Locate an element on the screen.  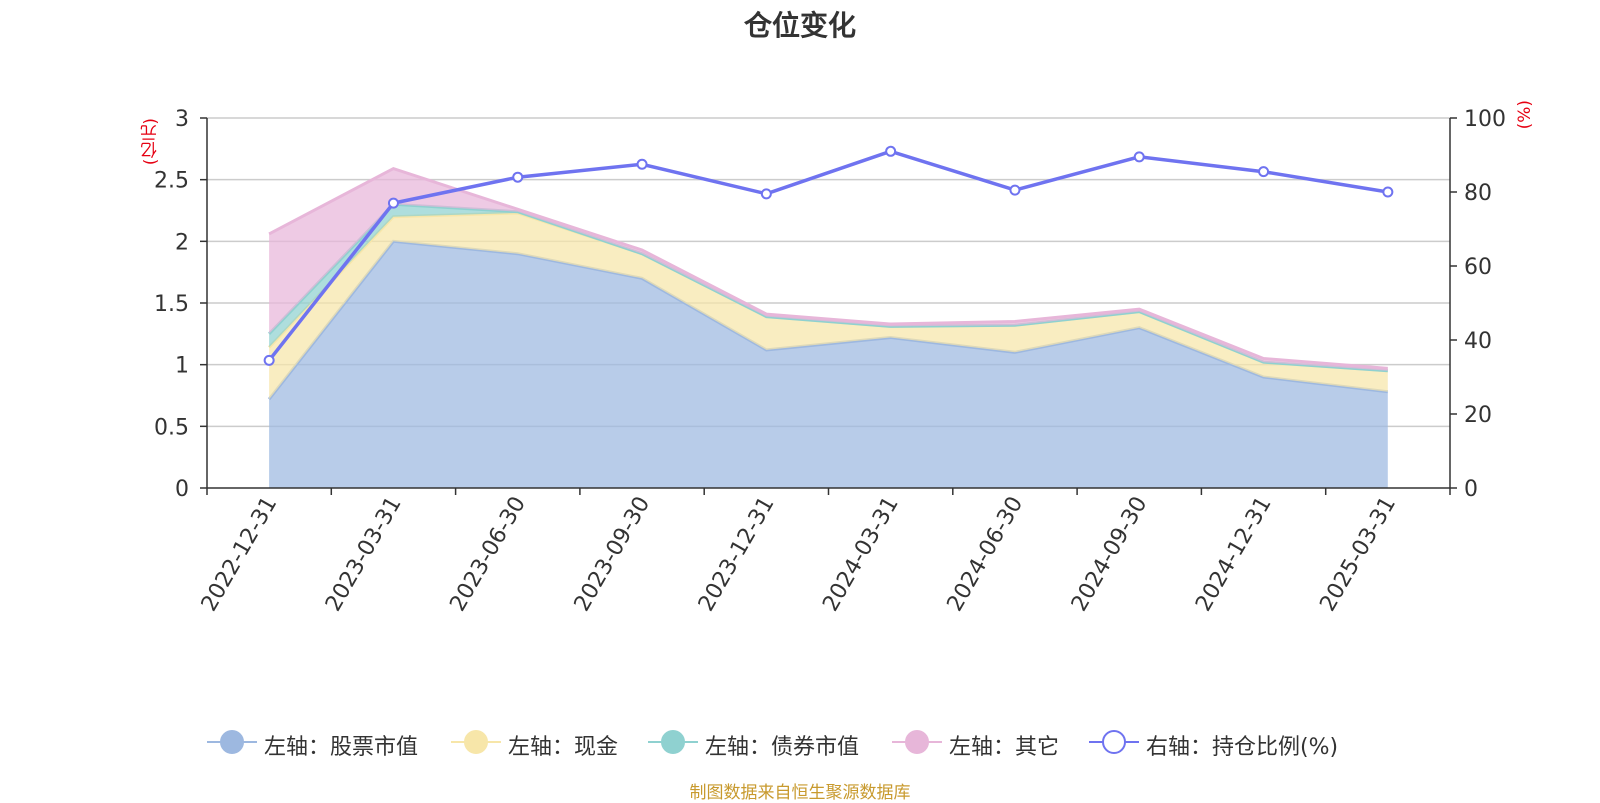
x-tick-label: 2022-12-31 is located at coordinates (240, 554).